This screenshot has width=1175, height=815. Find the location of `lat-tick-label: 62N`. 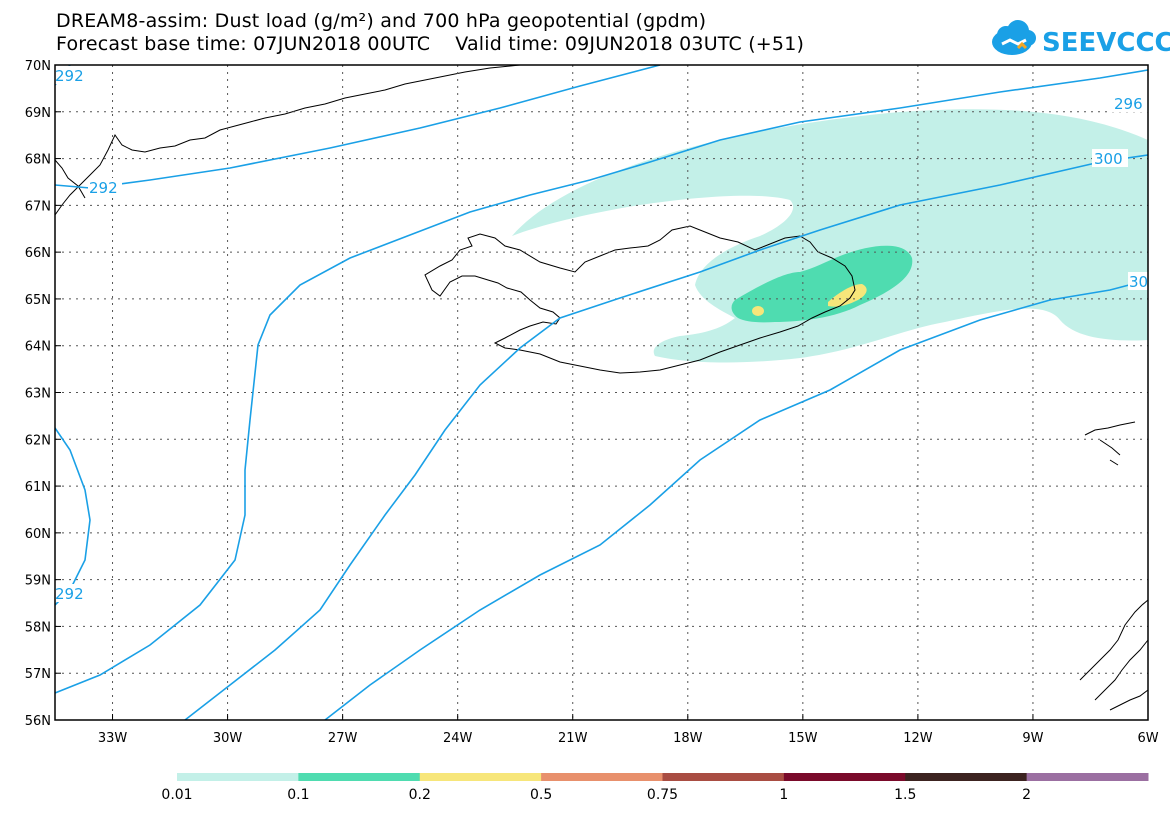

lat-tick-label: 62N is located at coordinates (38, 440).